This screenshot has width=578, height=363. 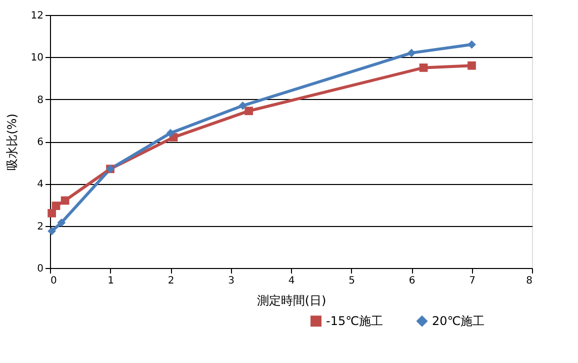 What do you see at coordinates (40, 142) in the screenshot?
I see `y-tick-label: 6` at bounding box center [40, 142].